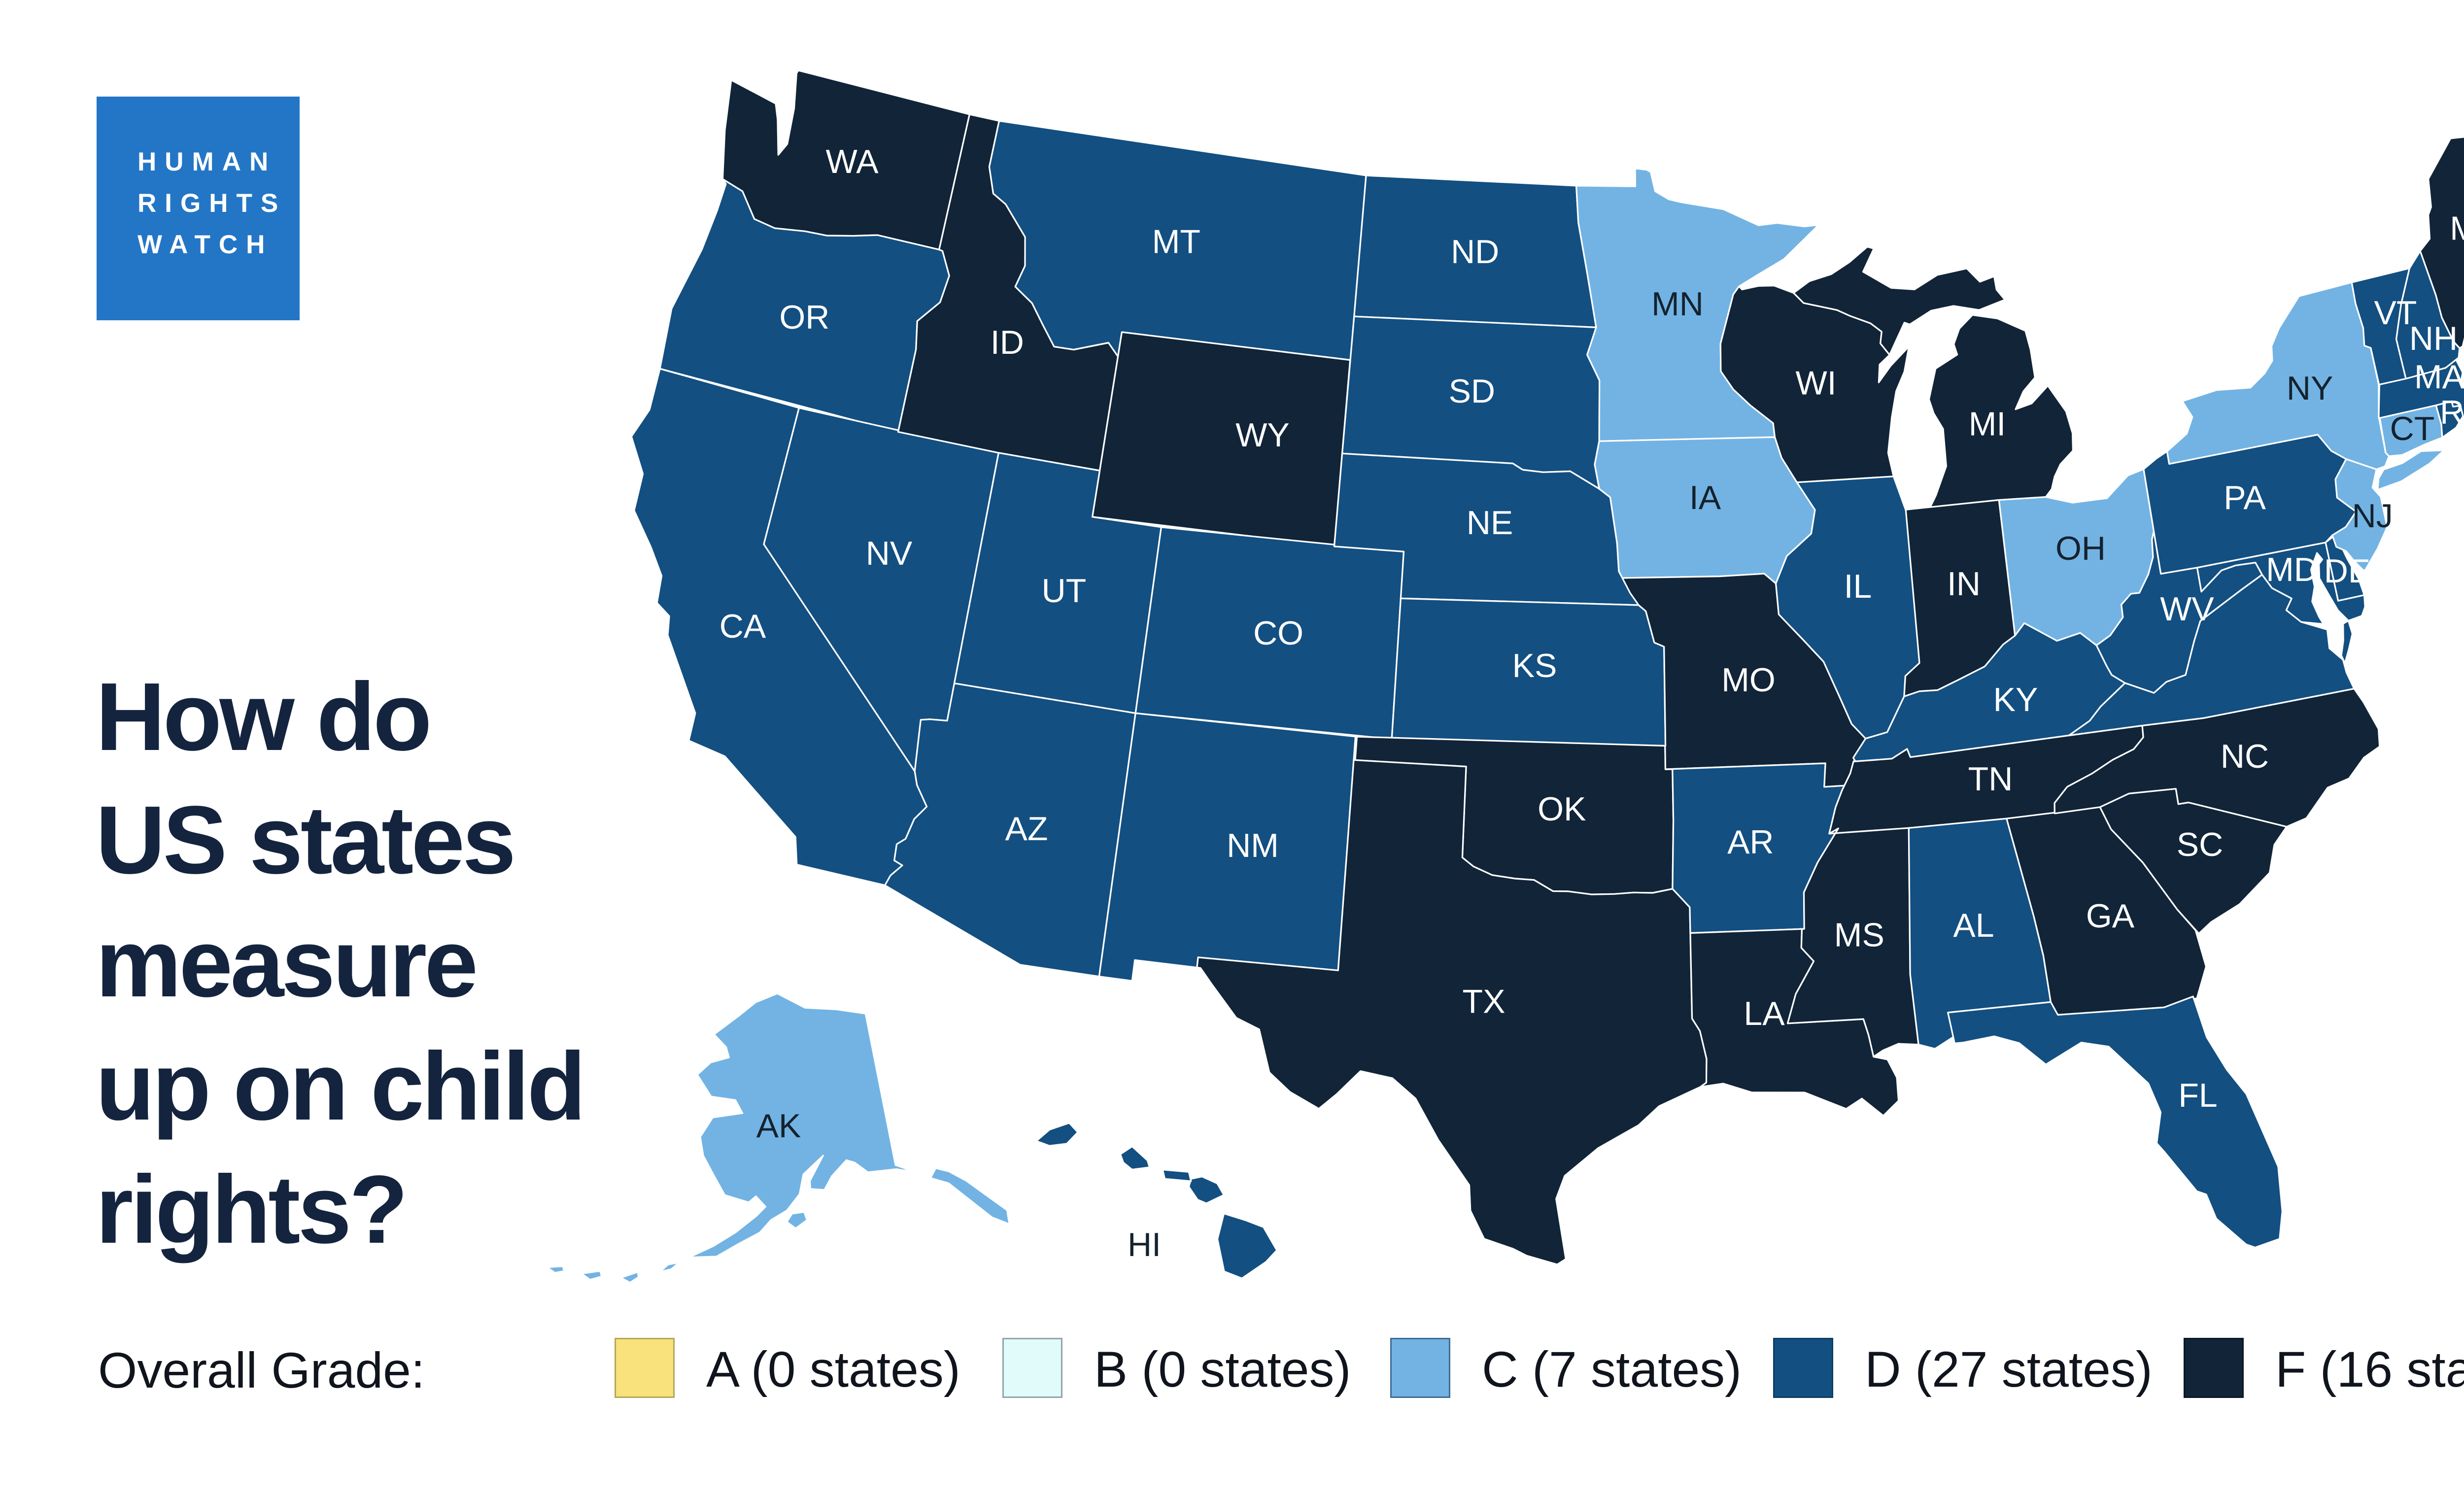  Describe the element at coordinates (2015, 699) in the screenshot. I see `svg-text: KY` at that location.